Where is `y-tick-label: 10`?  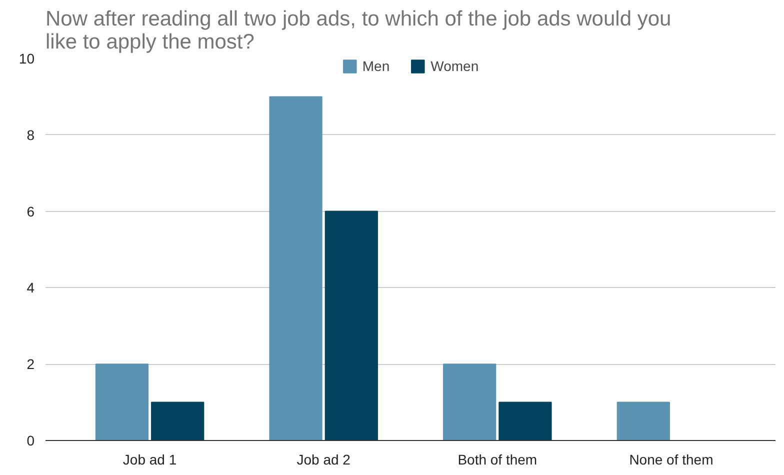
y-tick-label: 10 is located at coordinates (26, 58).